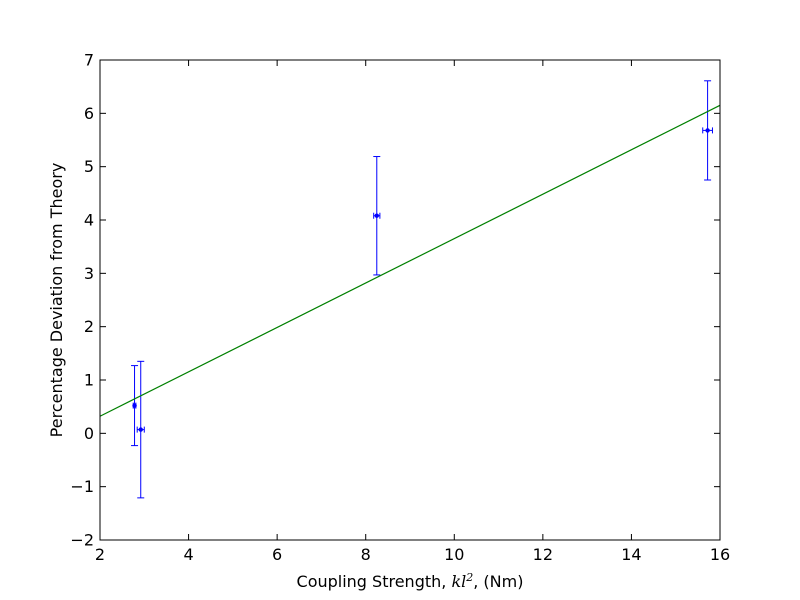 This screenshot has height=600, width=800. What do you see at coordinates (469, 577) in the screenshot?
I see `x-axis-label-superscript: 2` at bounding box center [469, 577].